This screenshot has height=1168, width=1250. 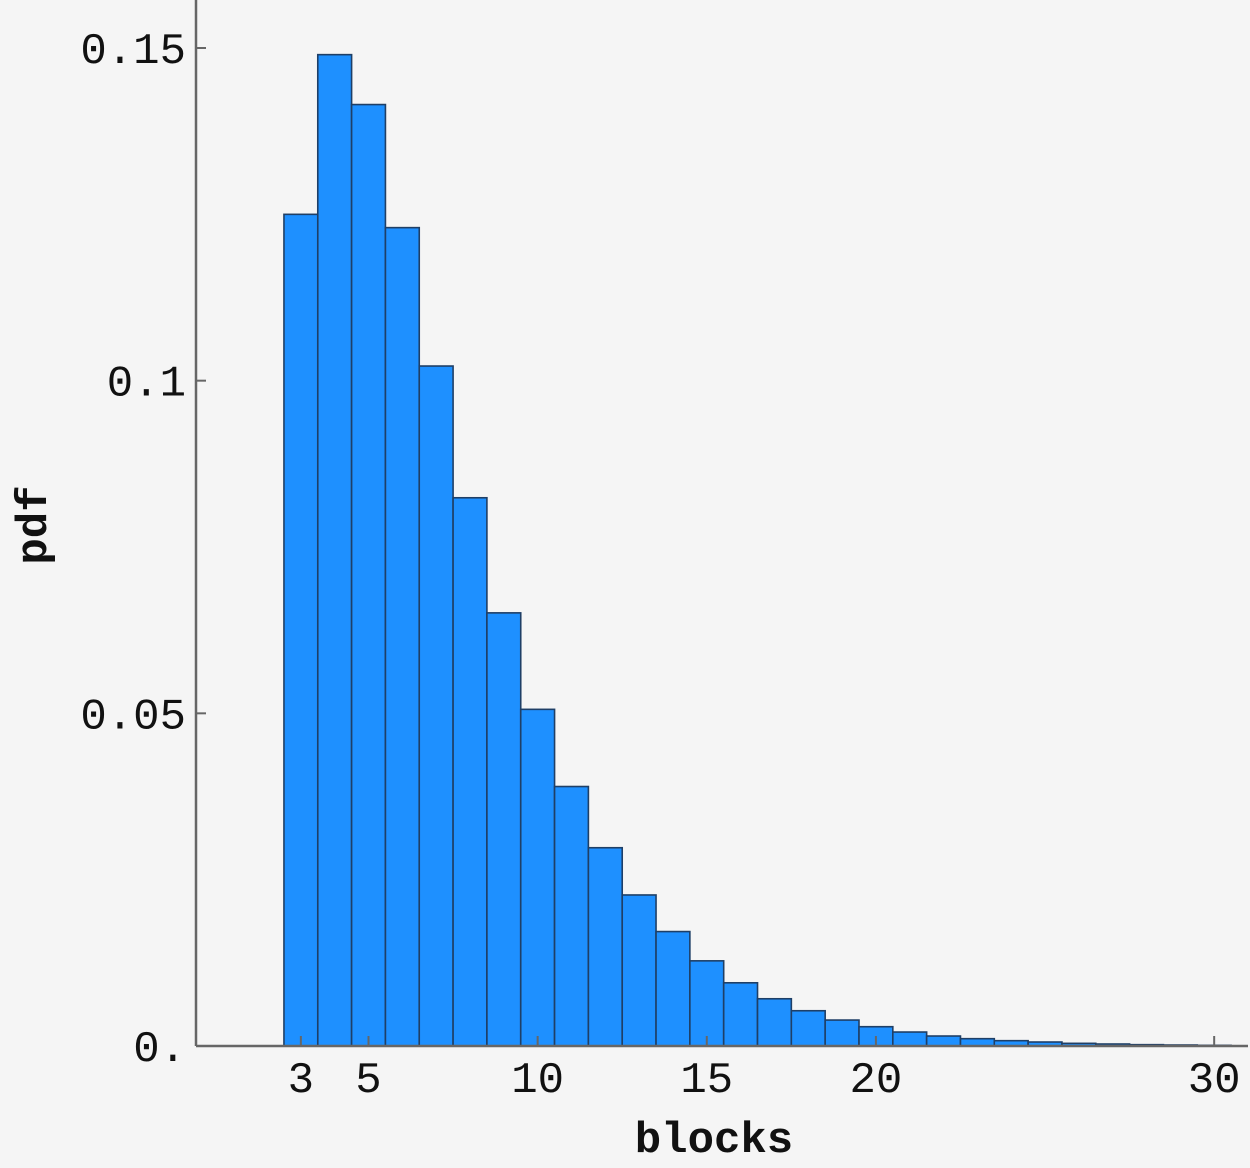 I want to click on x-ticks: 3 5 10 15 20 30, so click(x=764, y=1071).